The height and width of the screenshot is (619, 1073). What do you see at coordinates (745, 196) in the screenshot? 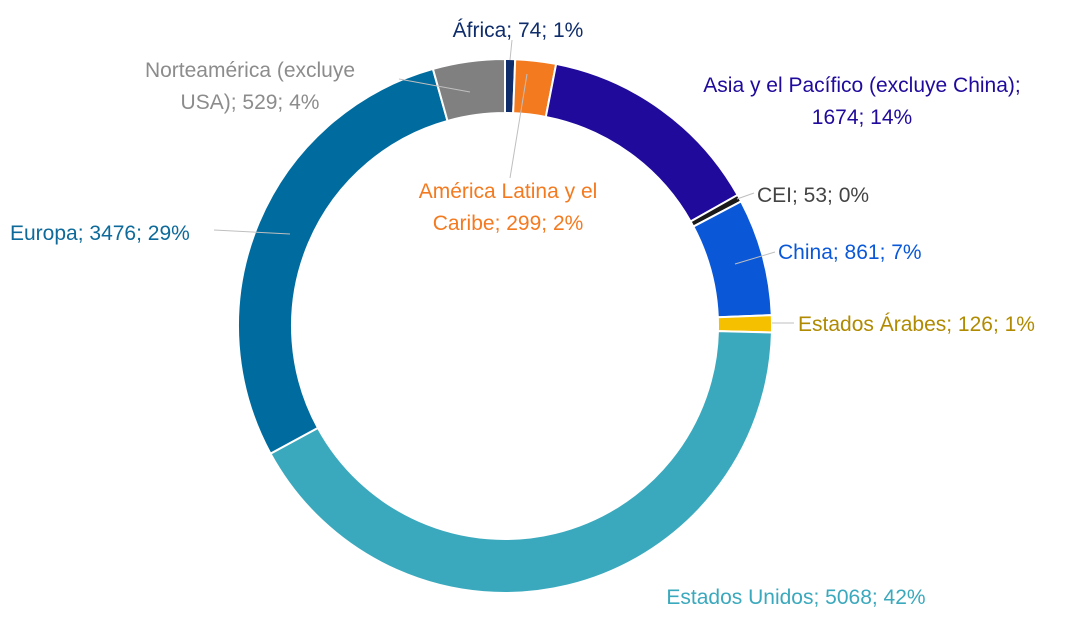
I see `leader-line-cei` at bounding box center [745, 196].